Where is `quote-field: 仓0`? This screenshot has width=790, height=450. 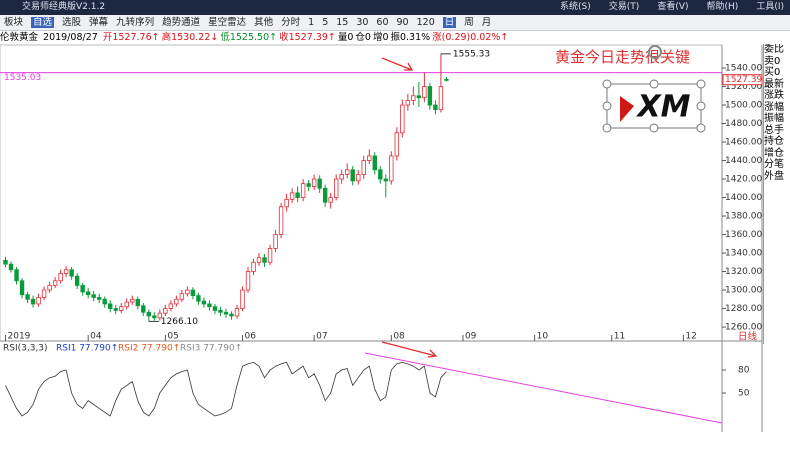
quote-field: 仓0 is located at coordinates (363, 37).